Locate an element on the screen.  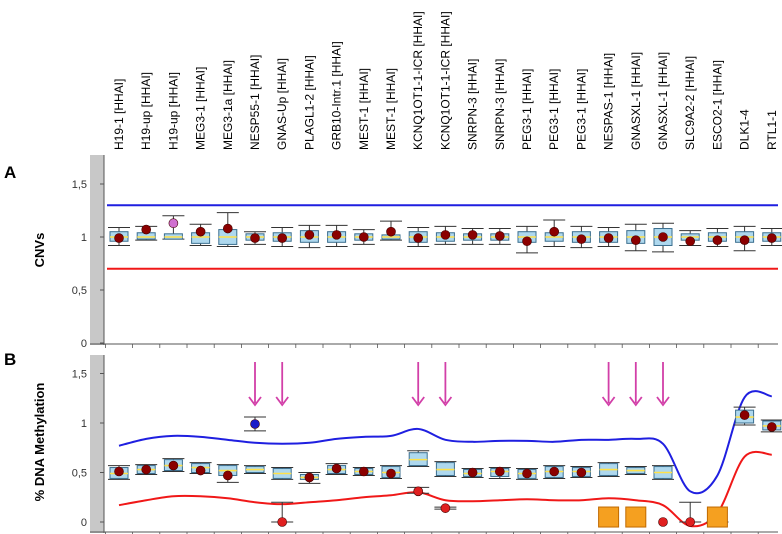
probe-label: RTL1-1 is located at coordinates (772, 130).